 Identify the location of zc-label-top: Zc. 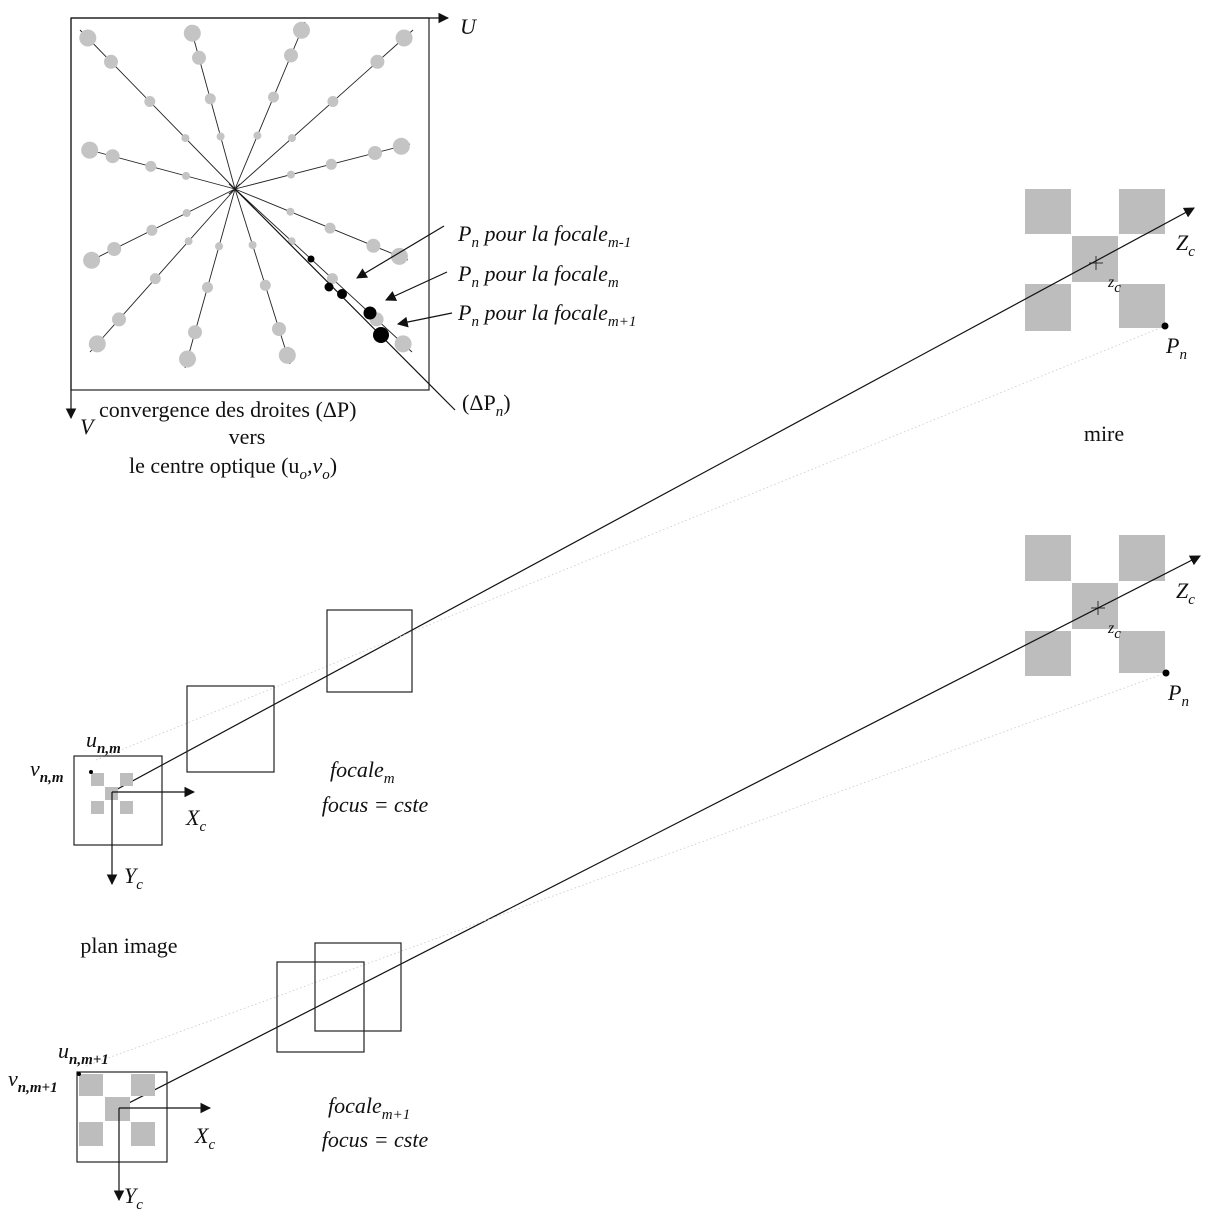
(1185, 245).